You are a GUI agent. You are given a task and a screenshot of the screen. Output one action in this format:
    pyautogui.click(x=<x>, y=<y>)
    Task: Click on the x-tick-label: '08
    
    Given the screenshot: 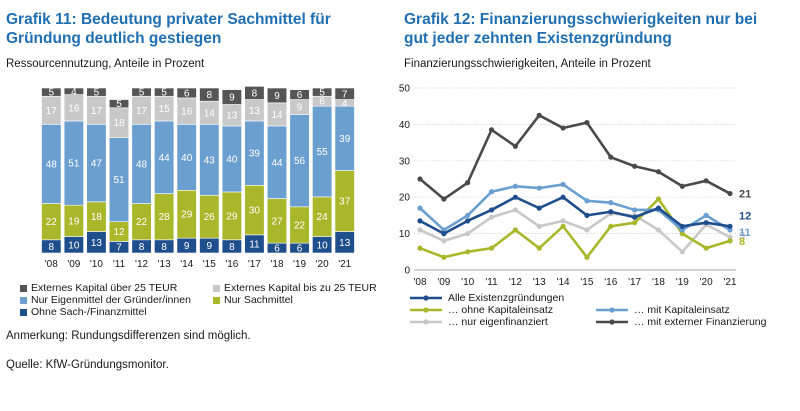 What is the action you would take?
    pyautogui.click(x=419, y=282)
    